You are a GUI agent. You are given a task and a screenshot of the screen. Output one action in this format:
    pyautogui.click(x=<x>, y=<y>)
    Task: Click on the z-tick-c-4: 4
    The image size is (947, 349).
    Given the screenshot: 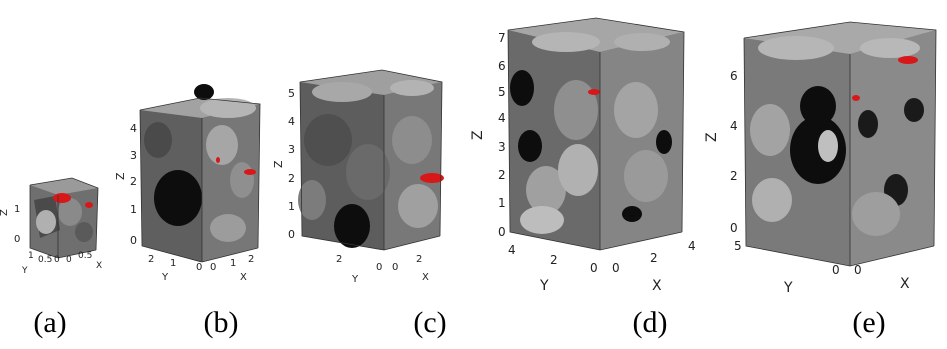 What is the action you would take?
    pyautogui.click(x=291, y=121)
    